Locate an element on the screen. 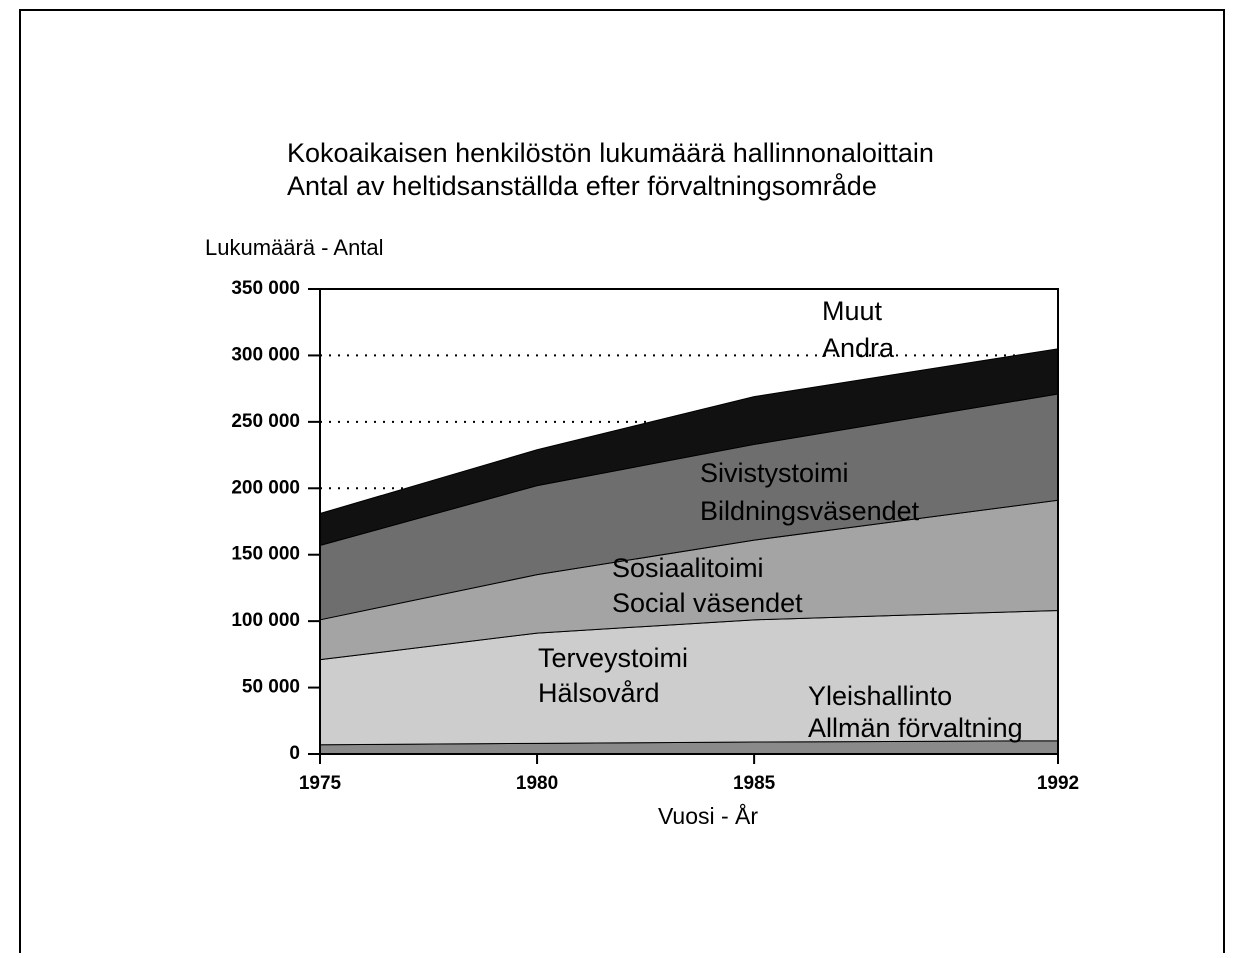 The image size is (1242, 958). series-label: Muut is located at coordinates (852, 311).